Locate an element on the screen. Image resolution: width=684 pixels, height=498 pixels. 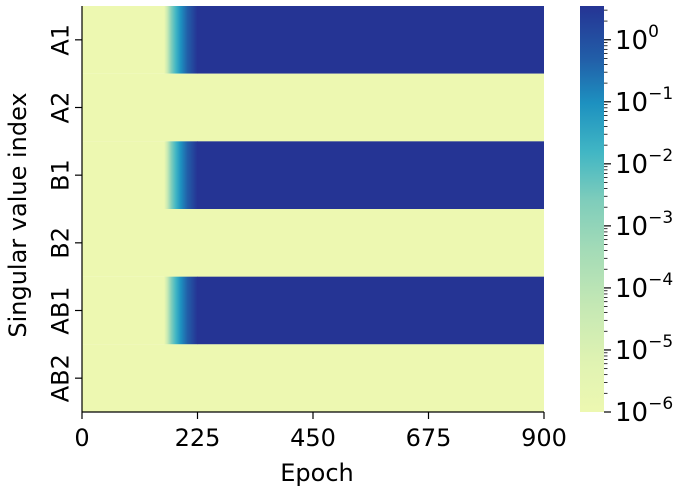
x-axis-title: Epoch is located at coordinates (317, 473).